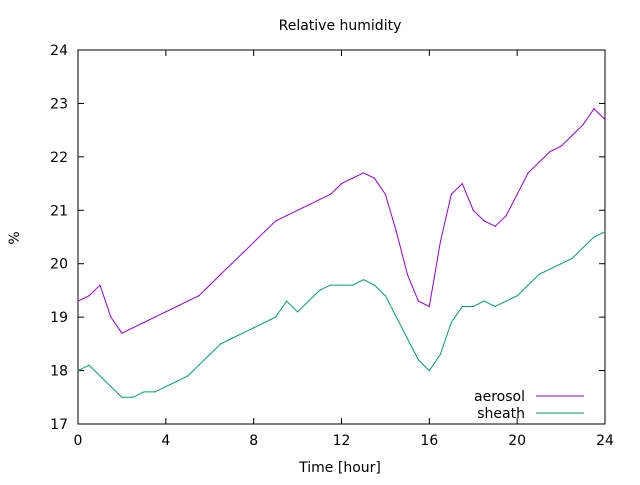 The image size is (640, 485). I want to click on y-tick-label: 23, so click(59, 104).